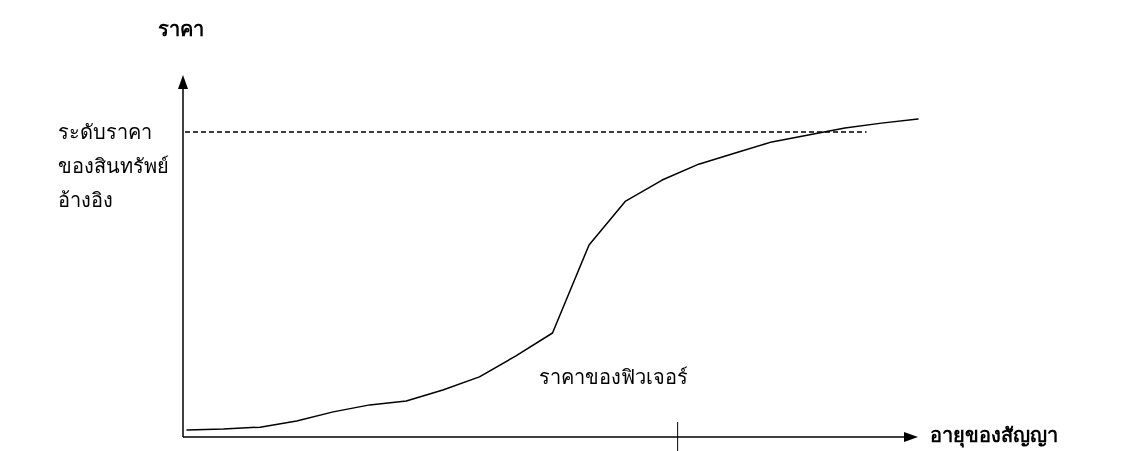 The width and height of the screenshot is (1145, 451). I want to click on y-axis-title: ราคา, so click(181, 29).